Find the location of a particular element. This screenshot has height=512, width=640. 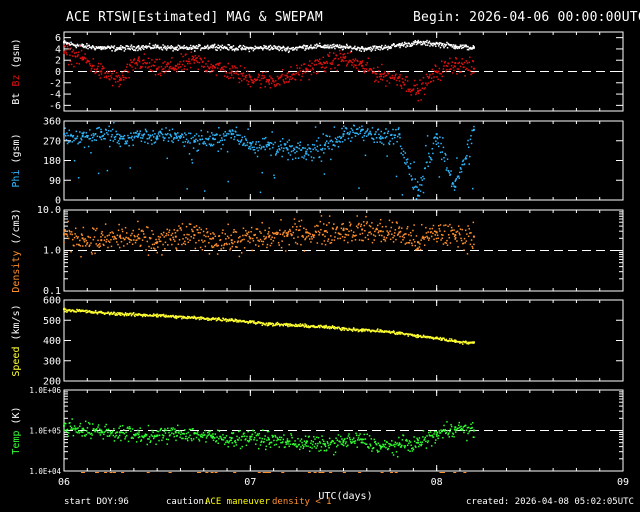

y-tick-label: 300 is located at coordinates (52, 361).